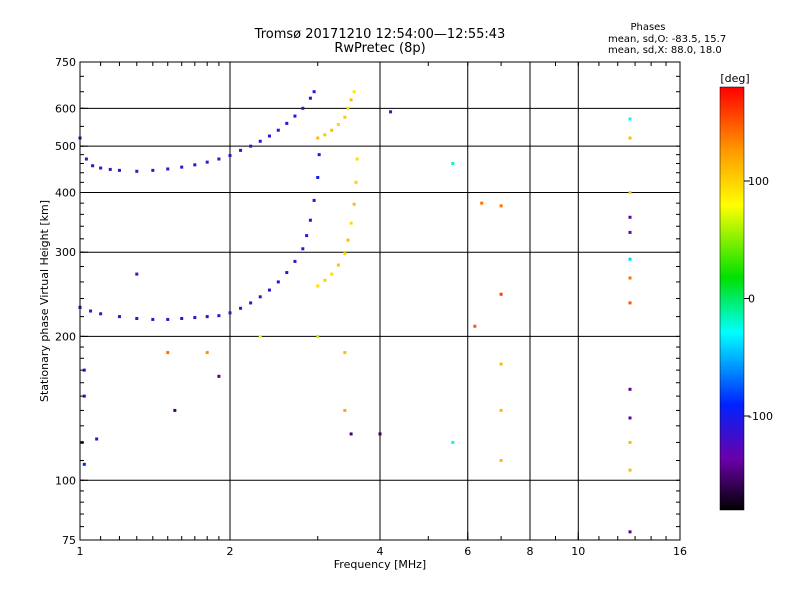 The height and width of the screenshot is (600, 800). What do you see at coordinates (230, 551) in the screenshot?
I see `x-tick-label: 2` at bounding box center [230, 551].